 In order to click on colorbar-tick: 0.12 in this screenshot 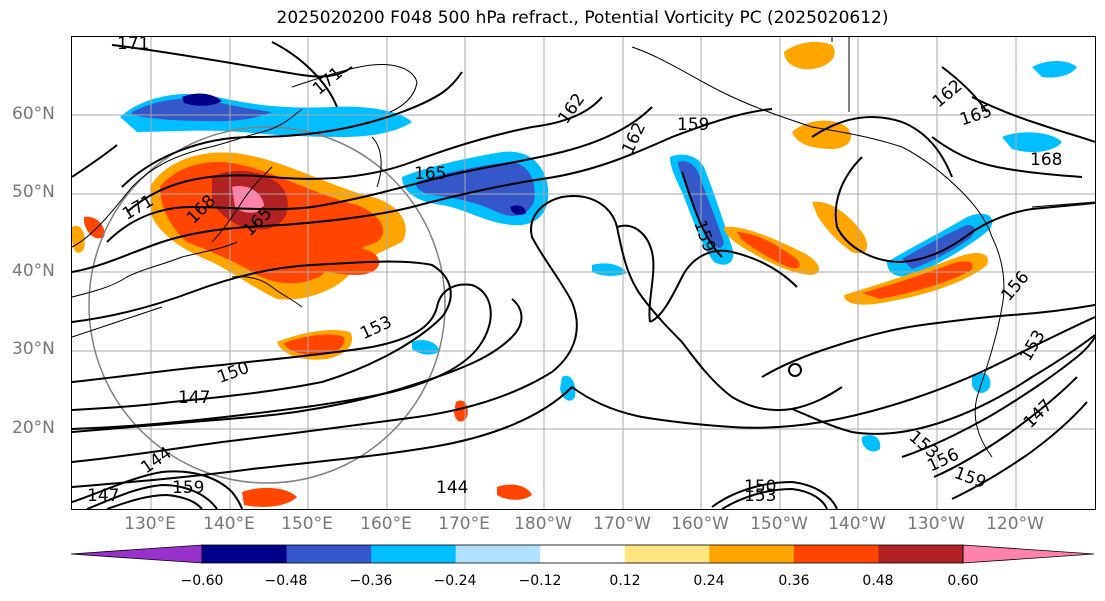, I will do `click(625, 581)`.